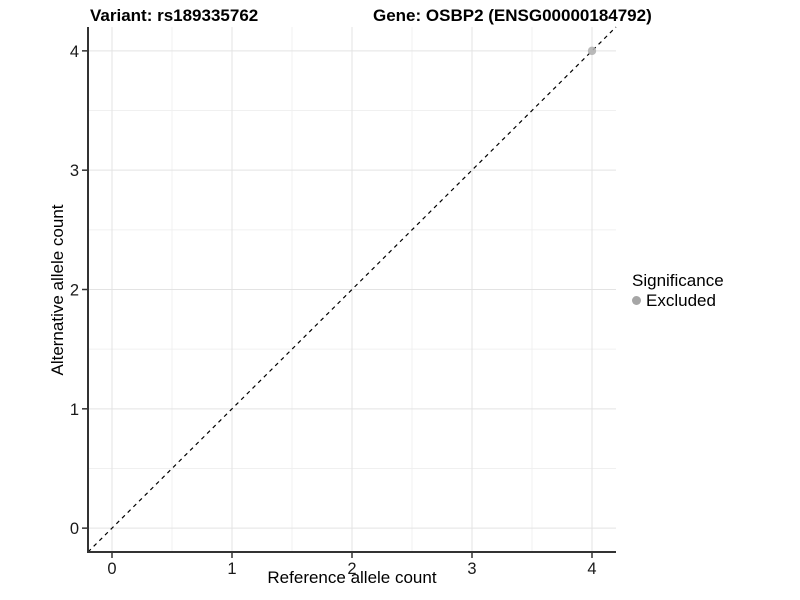 The image size is (800, 600). Describe the element at coordinates (74, 171) in the screenshot. I see `y-tick-label: 3` at that location.